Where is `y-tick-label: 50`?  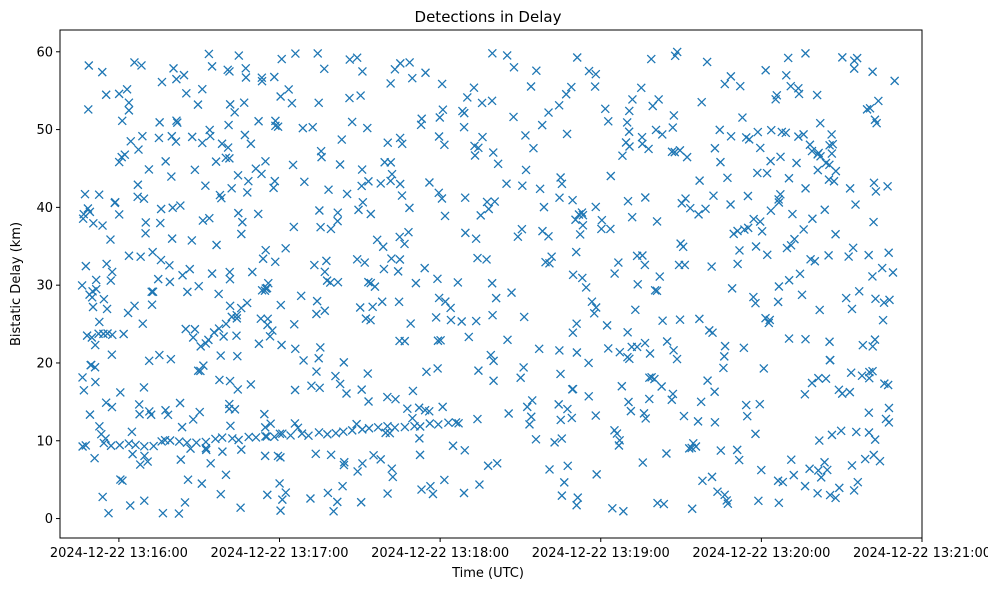
y-tick-label: 50 is located at coordinates (44, 130).